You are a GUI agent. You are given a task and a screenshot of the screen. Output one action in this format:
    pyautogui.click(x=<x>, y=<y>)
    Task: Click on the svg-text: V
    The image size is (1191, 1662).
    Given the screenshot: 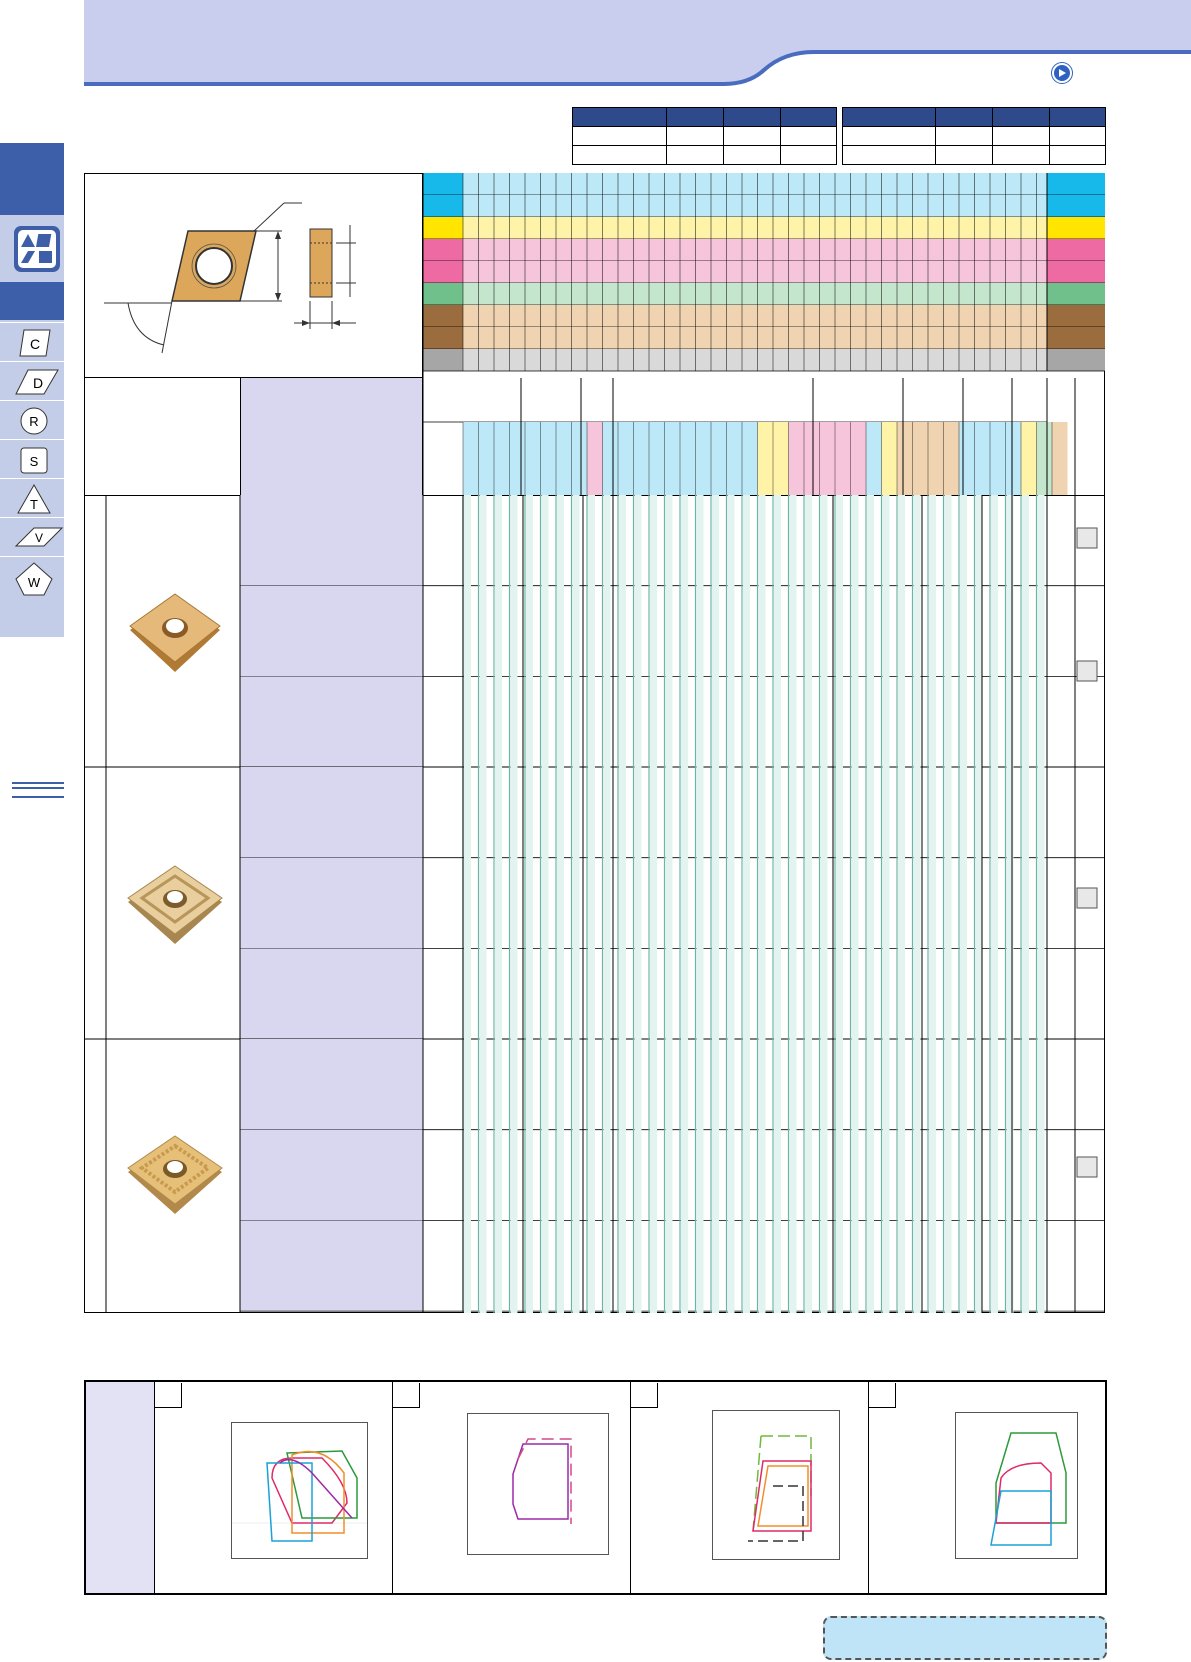 What is the action you would take?
    pyautogui.click(x=39, y=538)
    